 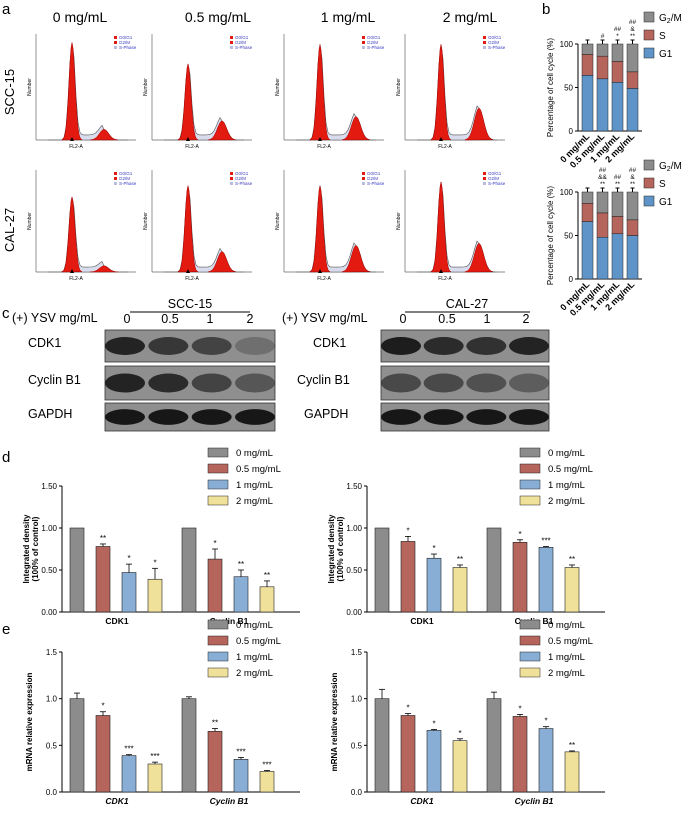 I want to click on x-tick-label: CDK1, so click(x=116, y=621).